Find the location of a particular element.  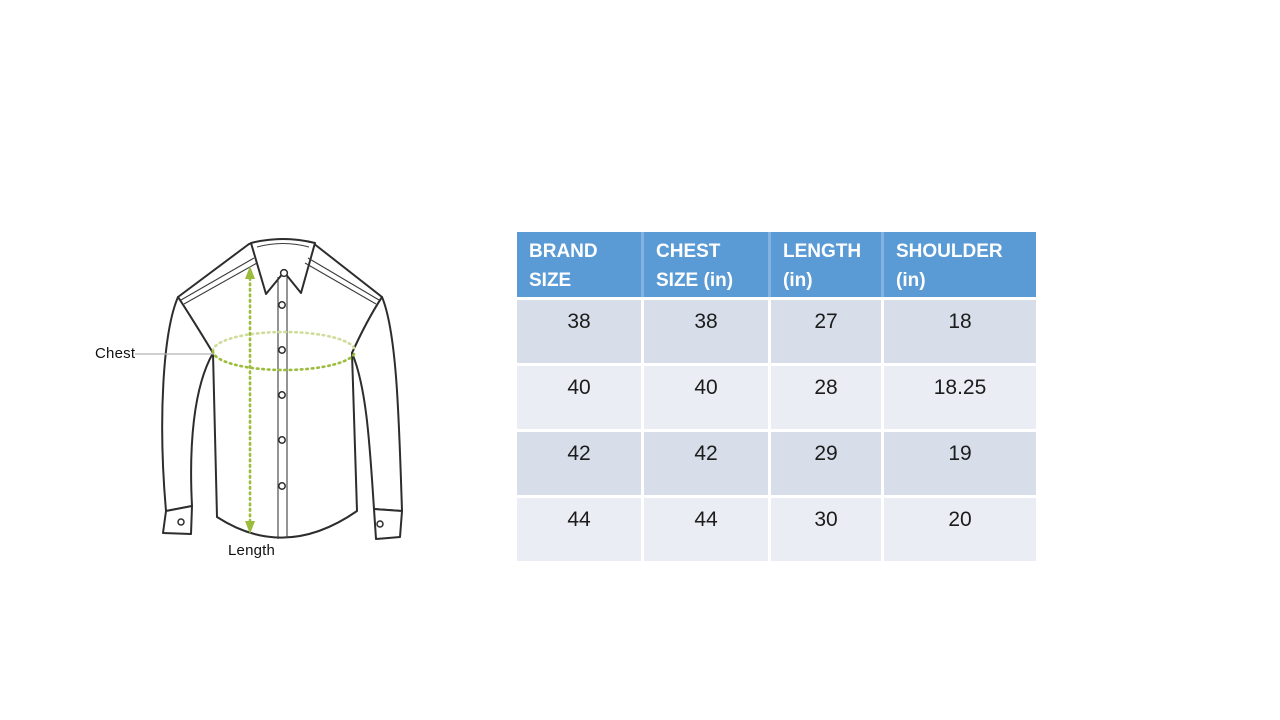

shirt-buttons is located at coordinates (280, 398).